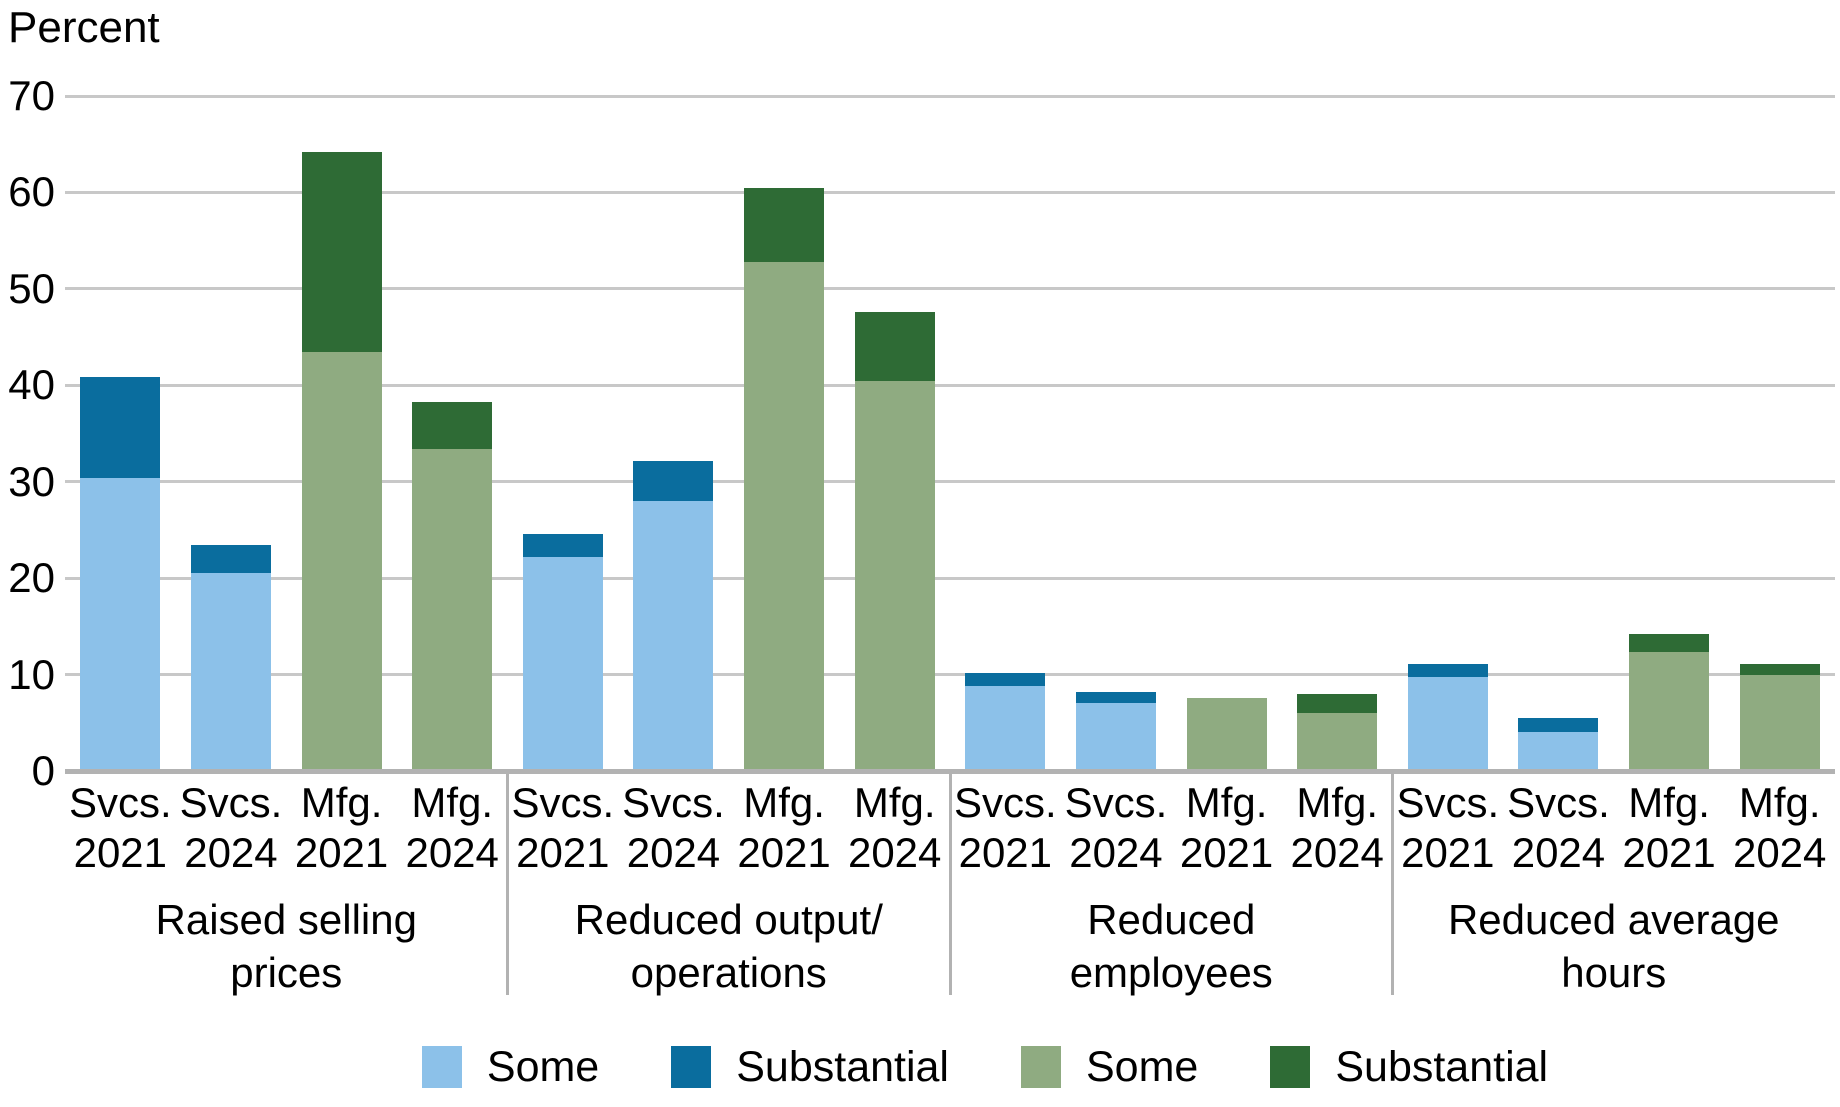 This screenshot has width=1840, height=1107. What do you see at coordinates (1171, 946) in the screenshot?
I see `group-label-3: Reduced employees` at bounding box center [1171, 946].